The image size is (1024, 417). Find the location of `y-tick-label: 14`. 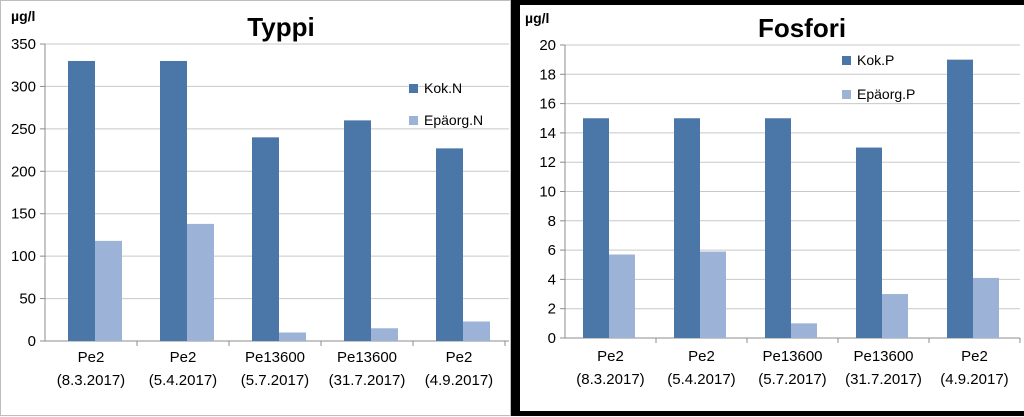

y-tick-label: 14 is located at coordinates (547, 133).